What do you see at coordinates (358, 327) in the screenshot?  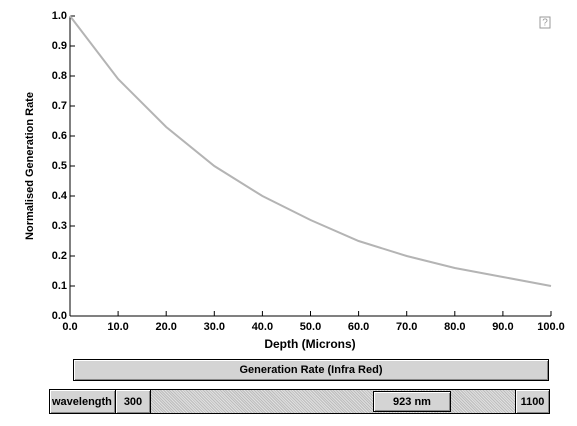 I see `x-tick-label: 60.0` at bounding box center [358, 327].